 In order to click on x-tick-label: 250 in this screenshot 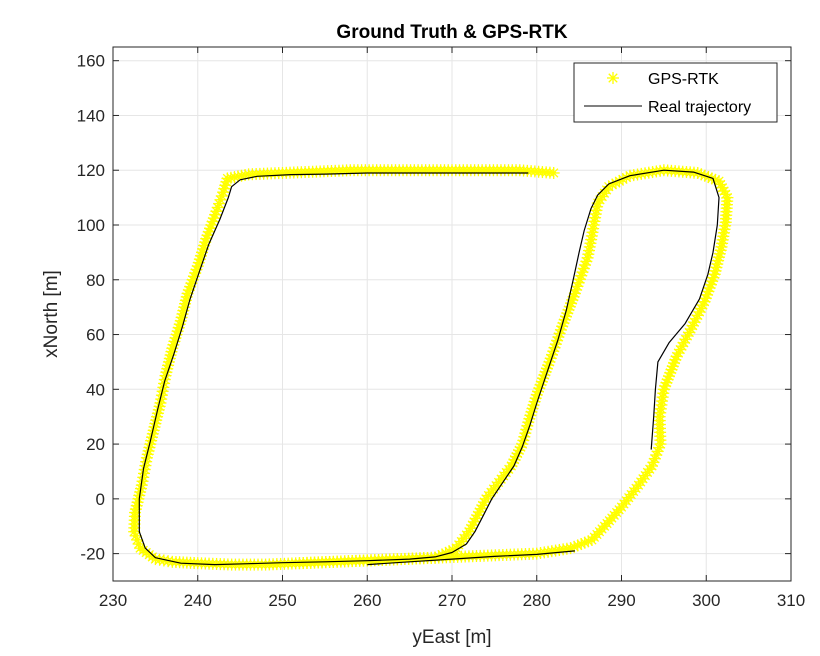, I will do `click(282, 600)`.